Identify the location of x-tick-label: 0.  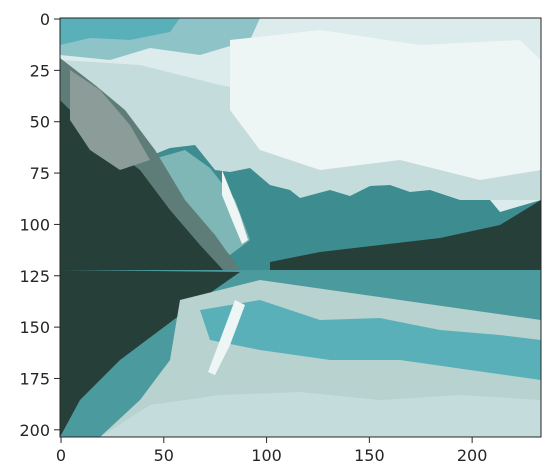
(61, 455).